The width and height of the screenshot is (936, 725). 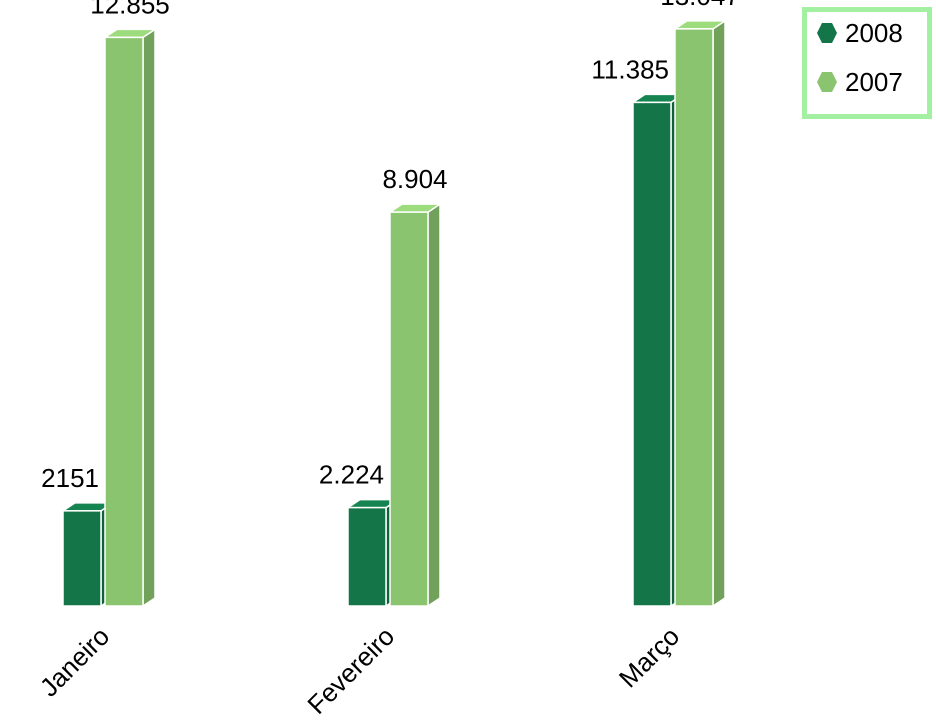 What do you see at coordinates (827, 82) in the screenshot?
I see `legend-swatch-2007` at bounding box center [827, 82].